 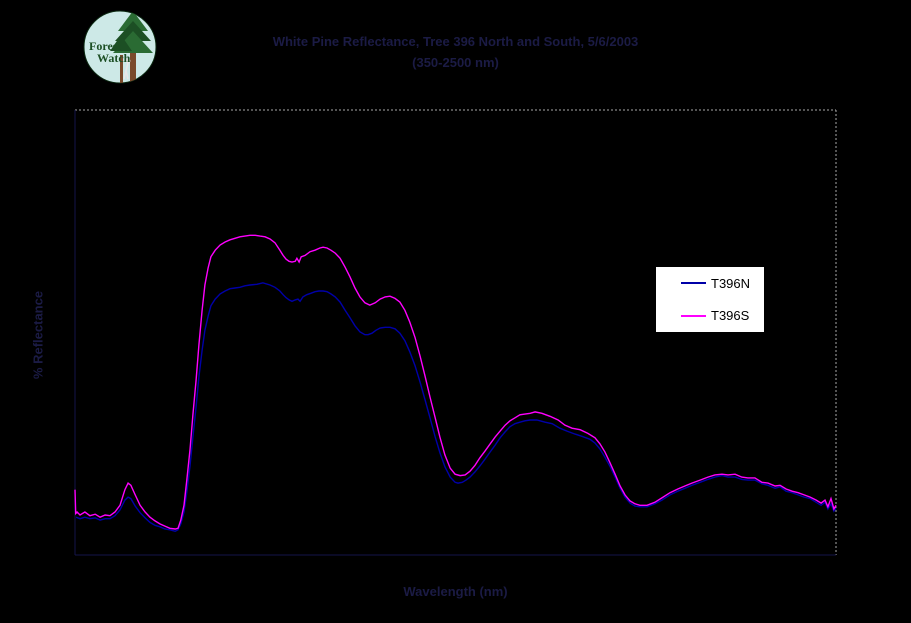 What do you see at coordinates (105, 46) in the screenshot?
I see `logo-text-forest: Forest` at bounding box center [105, 46].